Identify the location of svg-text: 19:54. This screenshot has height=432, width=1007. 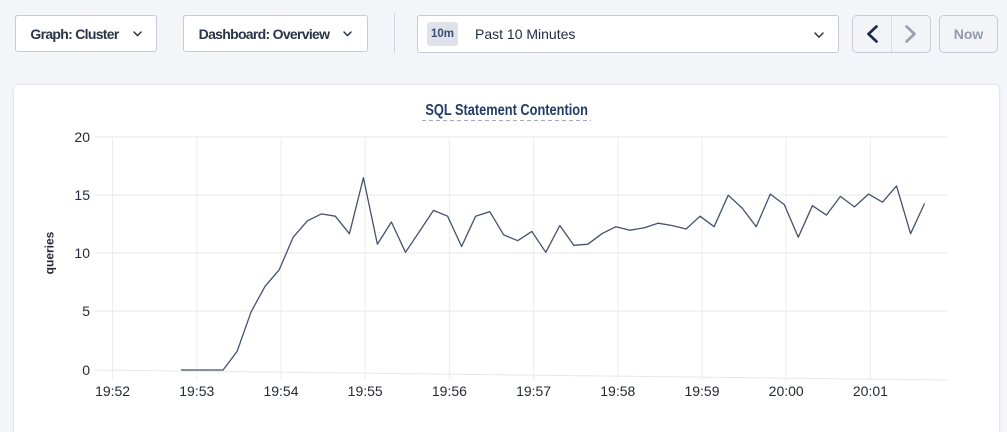
(280, 391).